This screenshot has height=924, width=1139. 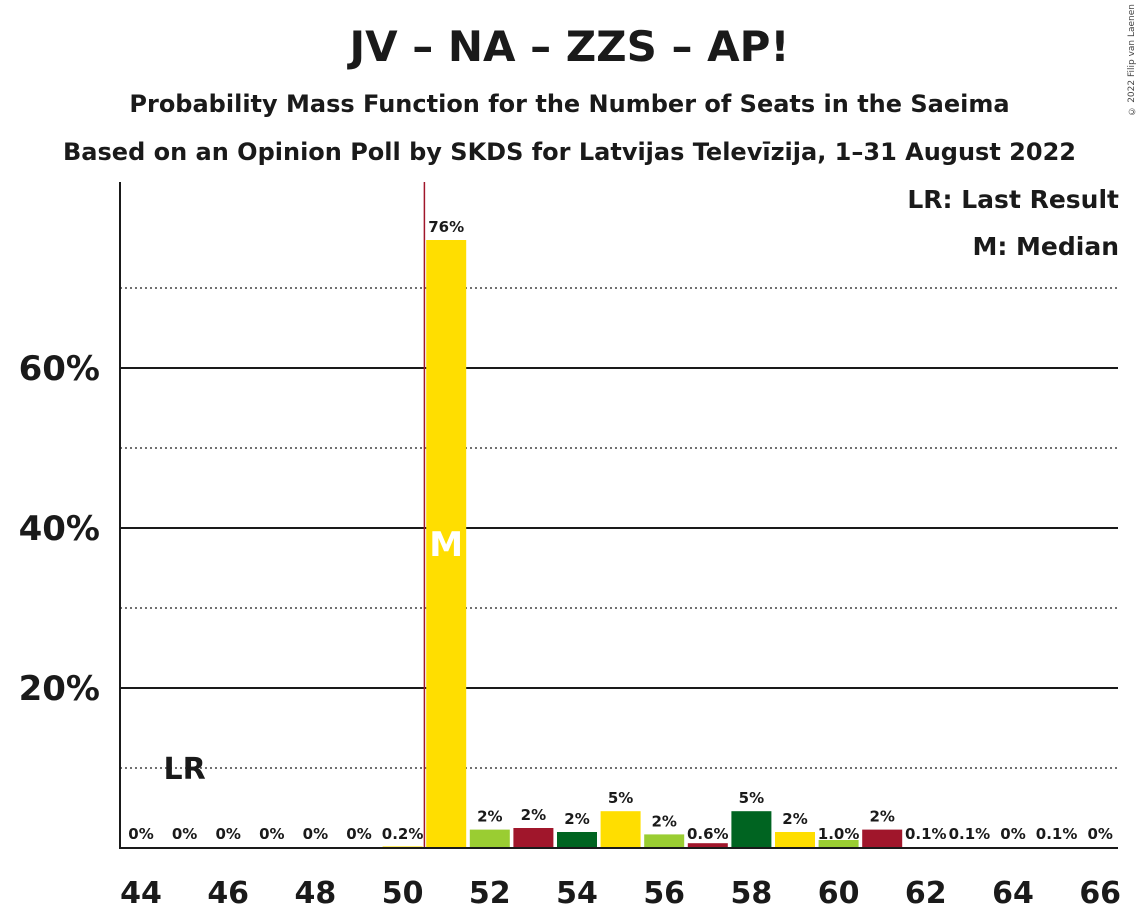 What do you see at coordinates (881, 817) in the screenshot?
I see `data-label-seat-61: 2%` at bounding box center [881, 817].